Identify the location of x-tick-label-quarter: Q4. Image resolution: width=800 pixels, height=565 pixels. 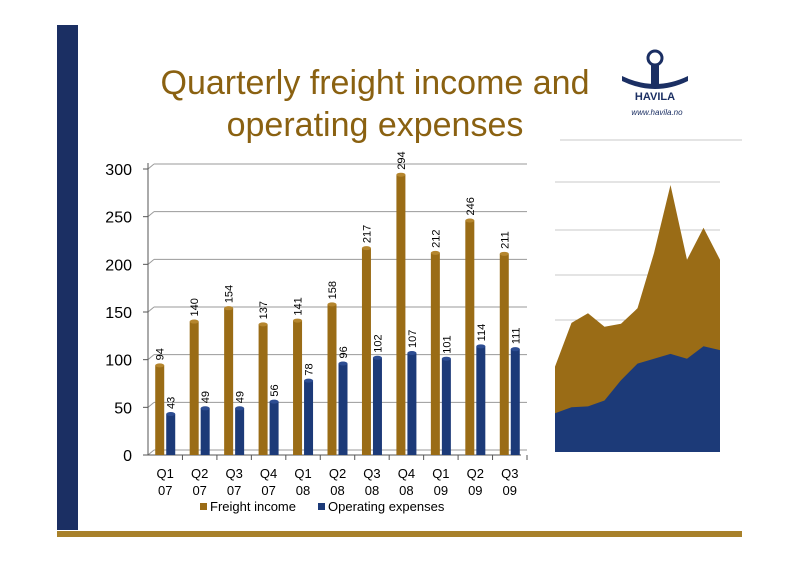
(268, 473).